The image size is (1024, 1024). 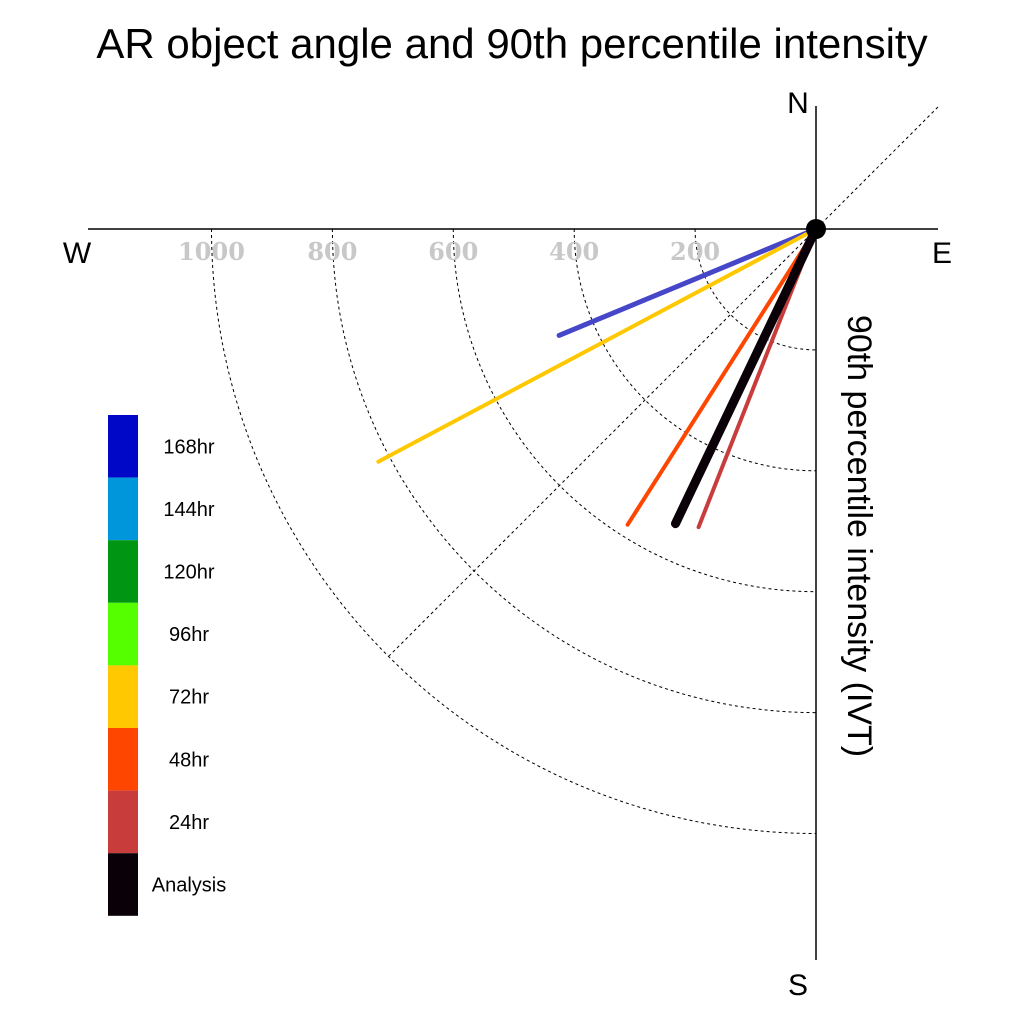 What do you see at coordinates (123, 759) in the screenshot?
I see `legend-swatch-48hr` at bounding box center [123, 759].